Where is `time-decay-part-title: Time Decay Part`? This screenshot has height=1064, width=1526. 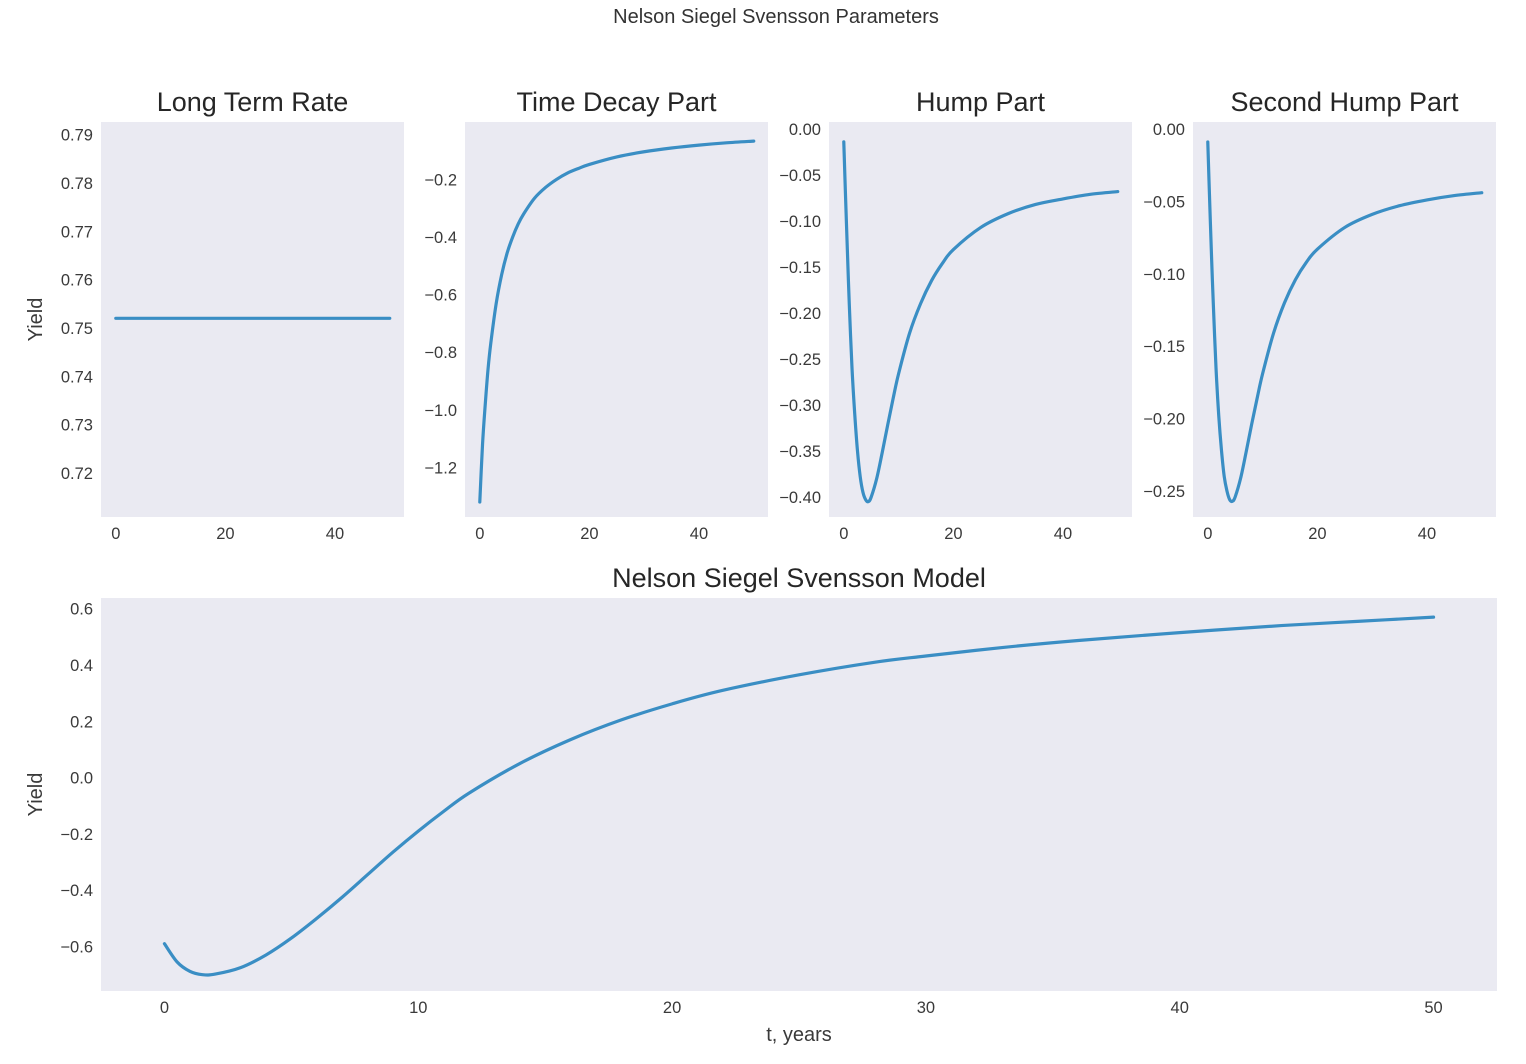
time-decay-part-title: Time Decay Part is located at coordinates (616, 102).